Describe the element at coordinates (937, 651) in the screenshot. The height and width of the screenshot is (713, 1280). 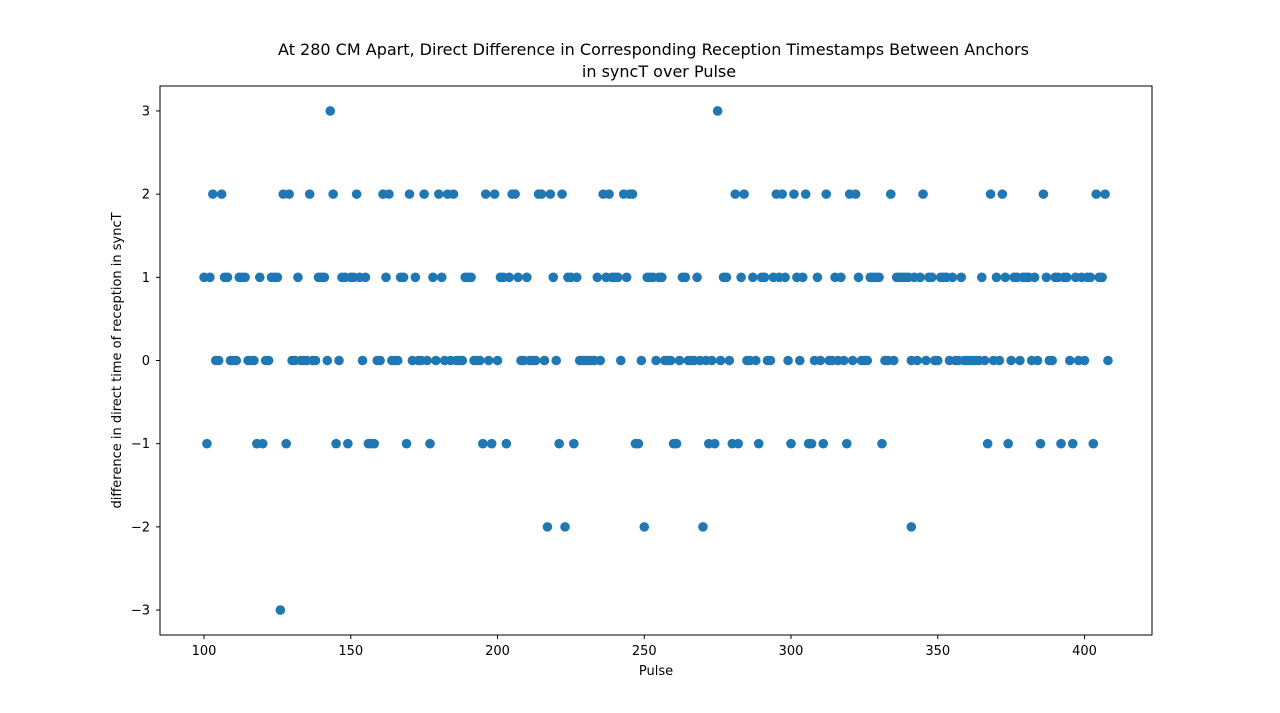
I see `x-tick-label: 350` at that location.